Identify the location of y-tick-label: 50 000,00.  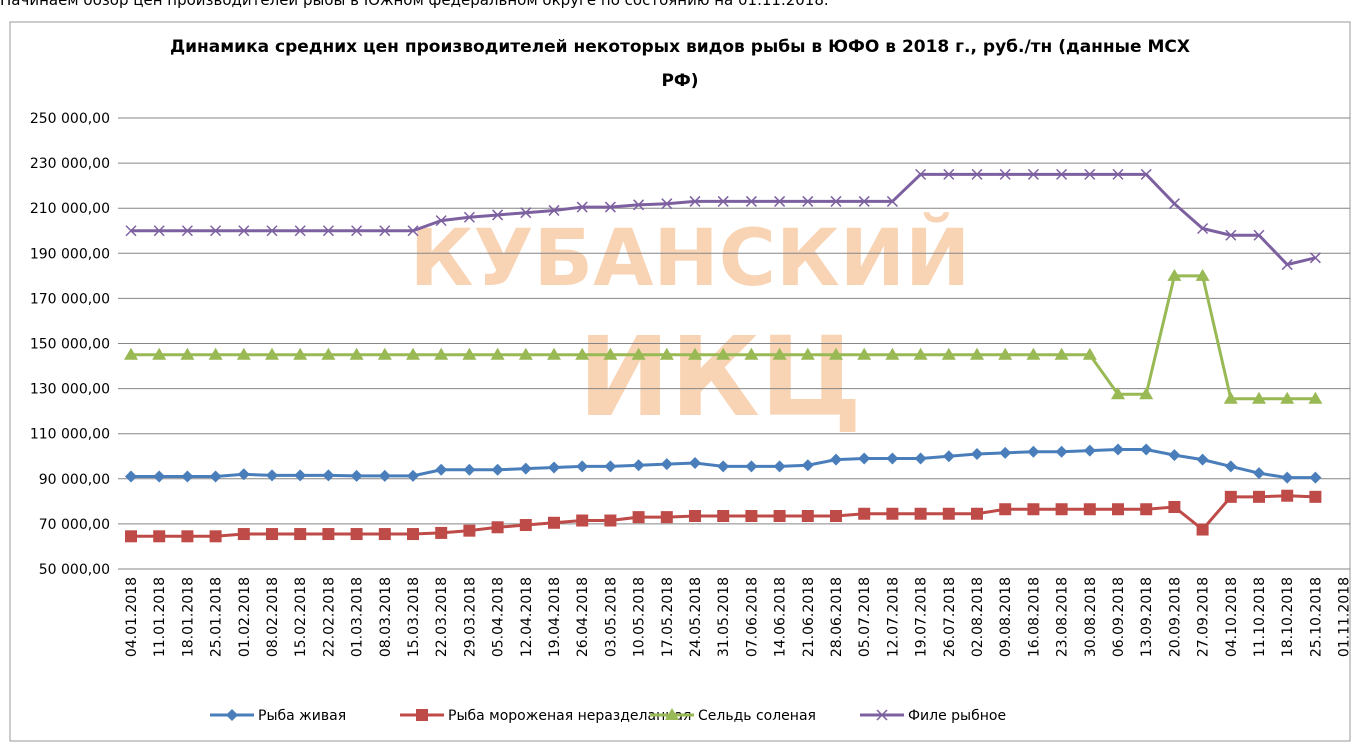
(74, 570).